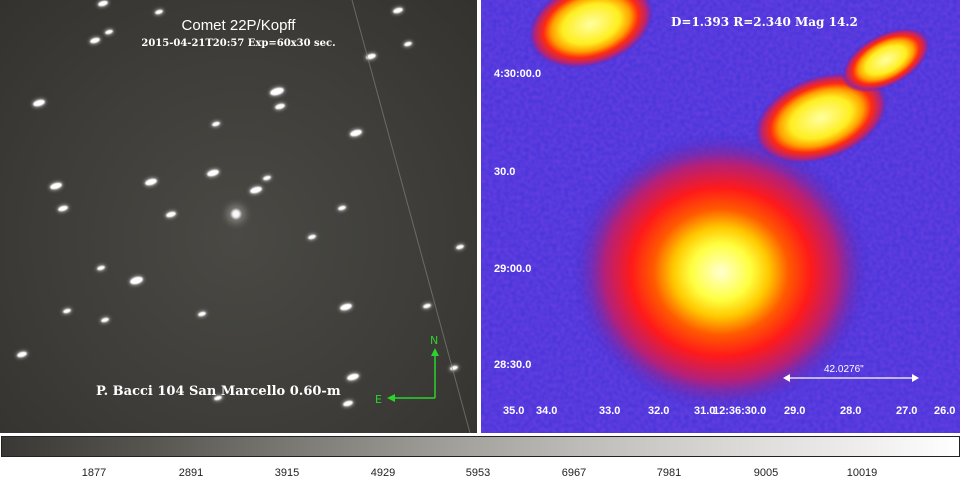 The height and width of the screenshot is (487, 960). I want to click on dec-tick: 28:30.0, so click(513, 365).